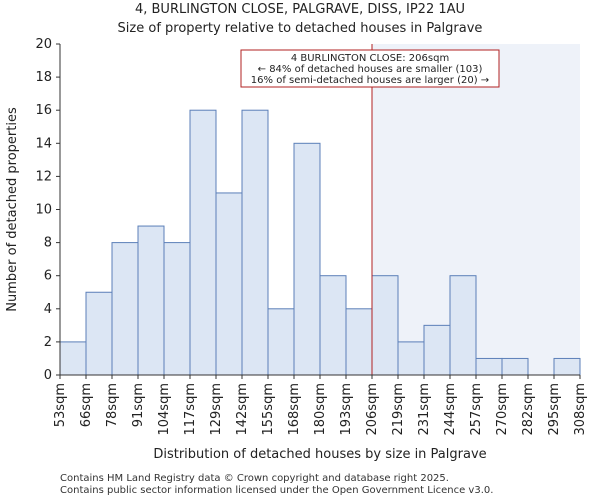  Describe the element at coordinates (346, 409) in the screenshot. I see `x-tick-label: 193sqm` at that location.